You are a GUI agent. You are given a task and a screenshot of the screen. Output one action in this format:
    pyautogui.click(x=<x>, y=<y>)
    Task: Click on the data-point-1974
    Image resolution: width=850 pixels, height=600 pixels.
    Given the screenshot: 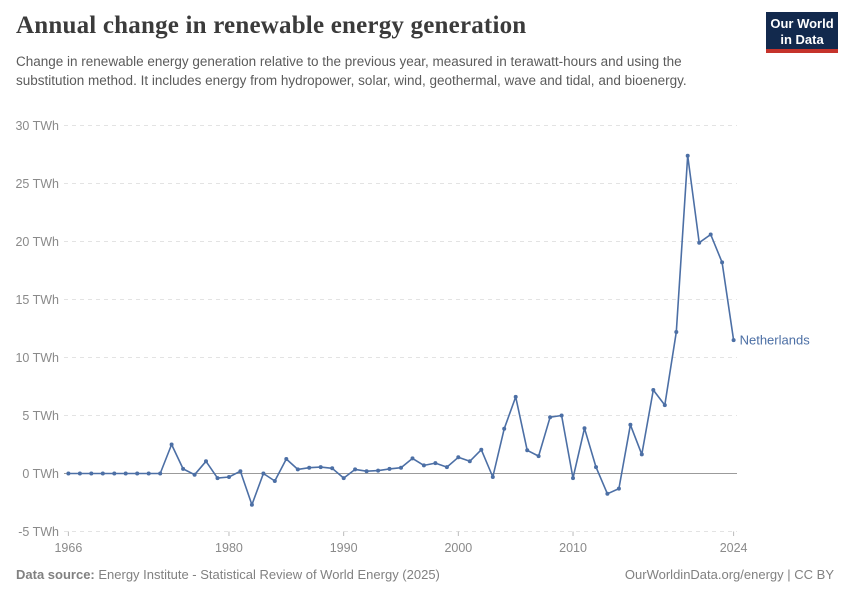 What is the action you would take?
    pyautogui.click(x=160, y=473)
    